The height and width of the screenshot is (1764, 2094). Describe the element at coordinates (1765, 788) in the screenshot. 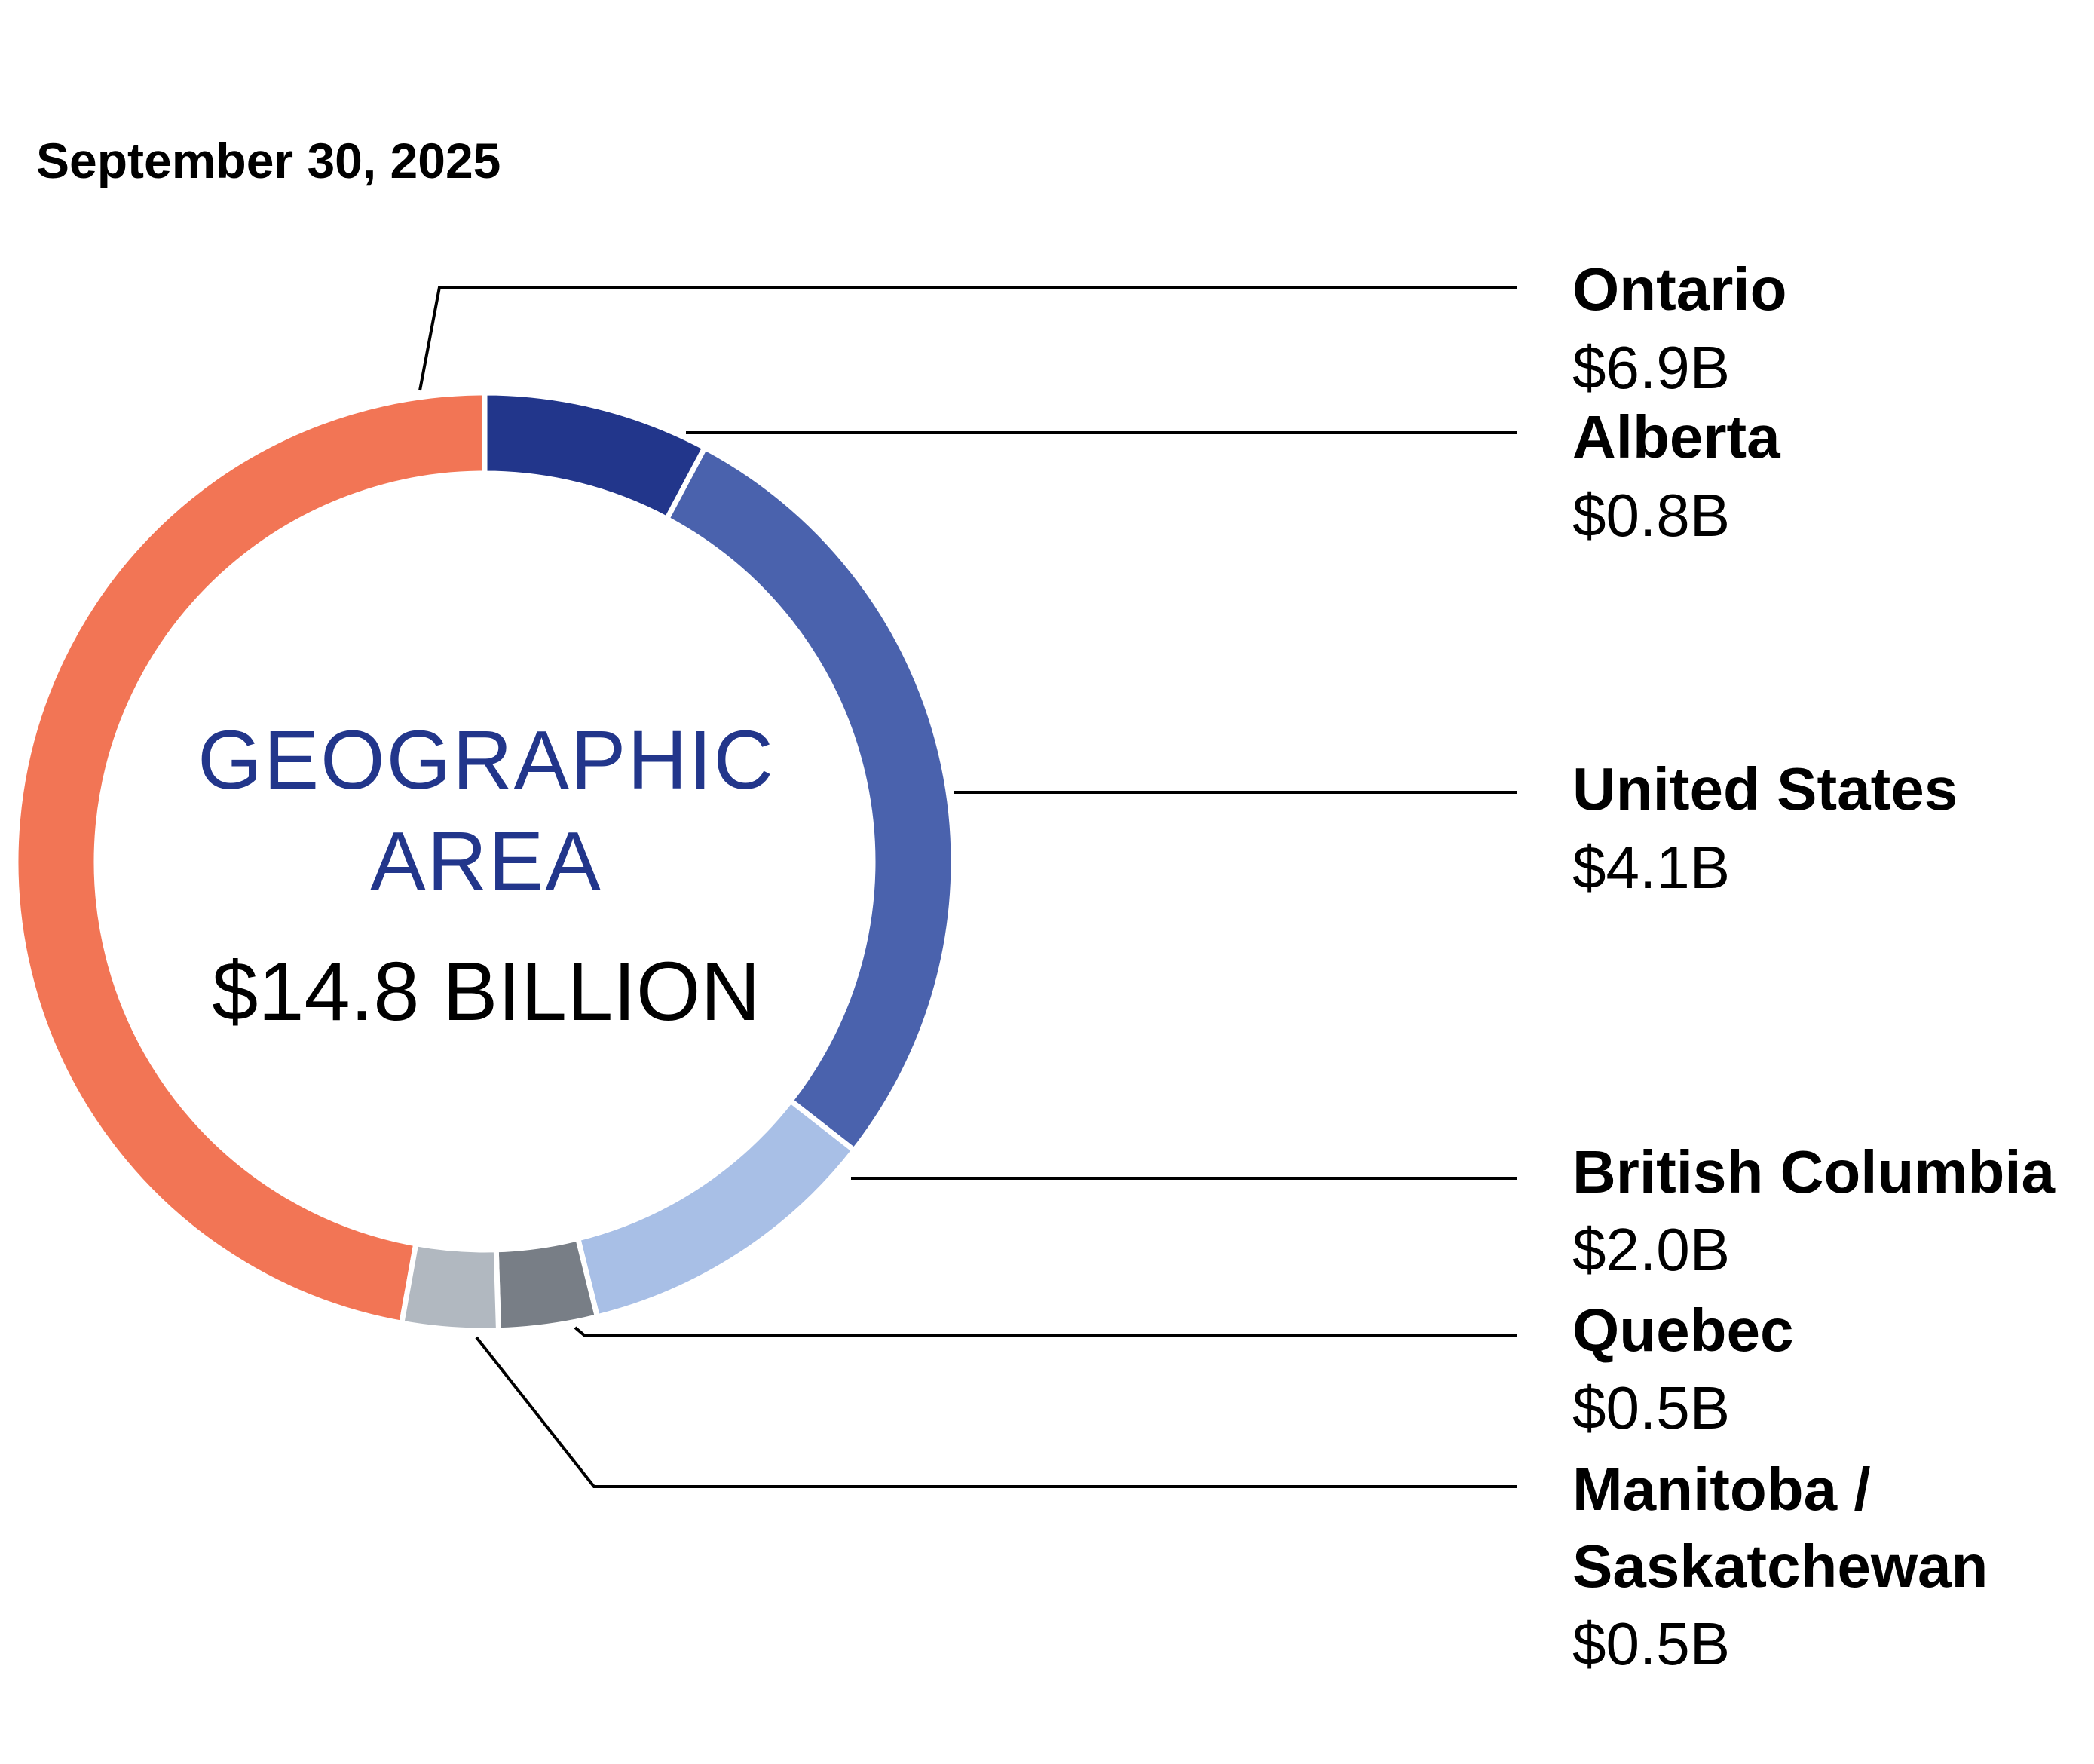

I see `label-name: United States` at that location.